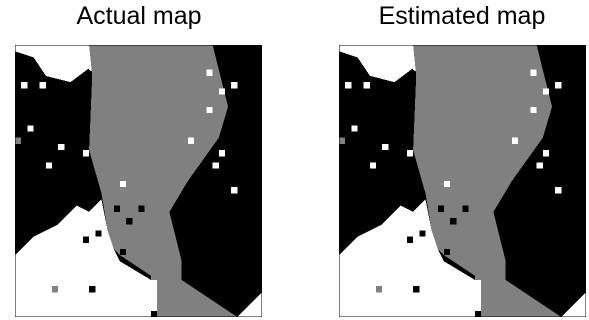 Image resolution: width=589 pixels, height=320 pixels. Describe the element at coordinates (249, 304) in the screenshot. I see `white-corner-region` at that location.